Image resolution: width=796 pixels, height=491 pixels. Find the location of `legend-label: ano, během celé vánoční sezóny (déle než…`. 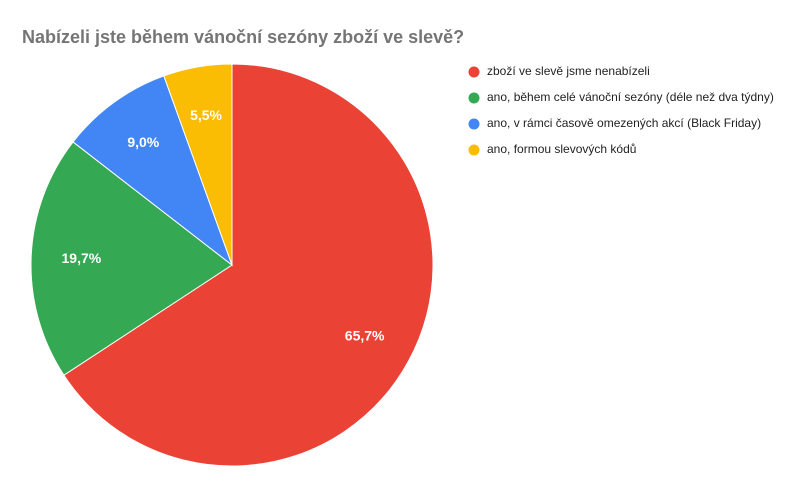

legend-label: ano, během celé vánoční sezóny (déle než… is located at coordinates (630, 97).